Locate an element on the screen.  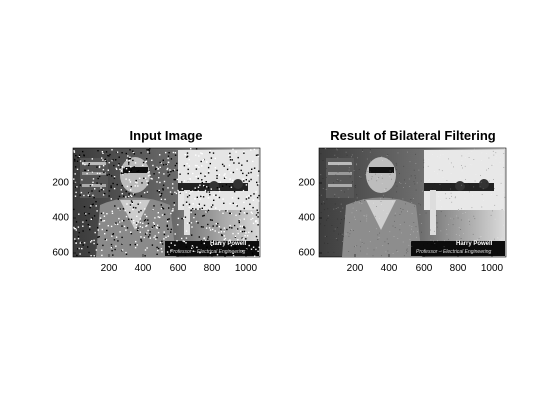
right-caption-role: Professor – Electrical Engineering is located at coordinates (454, 252).